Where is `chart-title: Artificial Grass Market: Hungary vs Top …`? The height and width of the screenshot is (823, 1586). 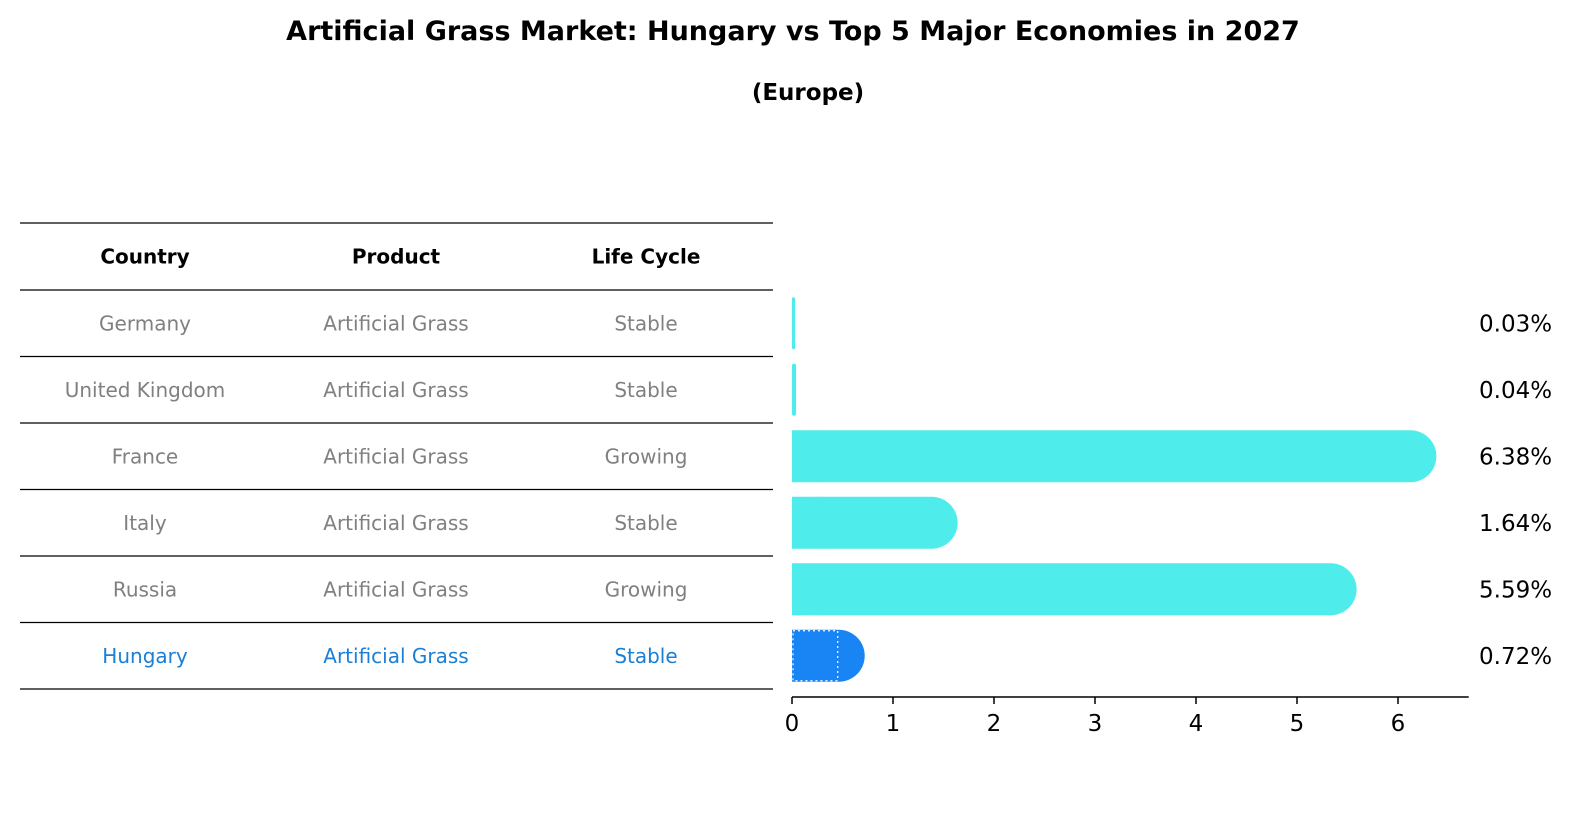 chart-title: Artificial Grass Market: Hungary vs Top … is located at coordinates (793, 31).